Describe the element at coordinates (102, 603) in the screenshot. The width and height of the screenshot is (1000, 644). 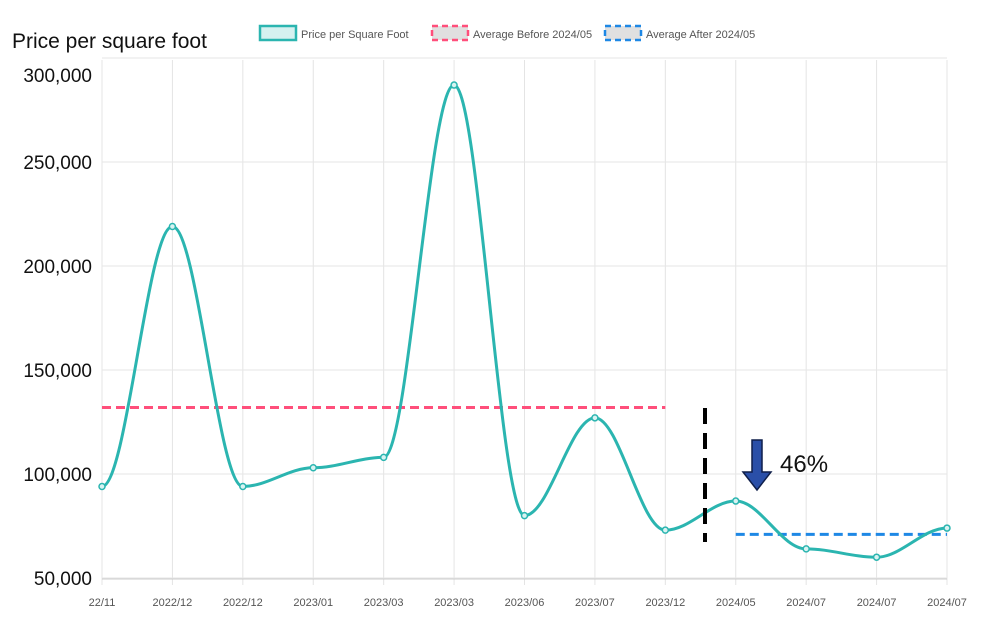
I see `x-tick-label: 22/11` at that location.